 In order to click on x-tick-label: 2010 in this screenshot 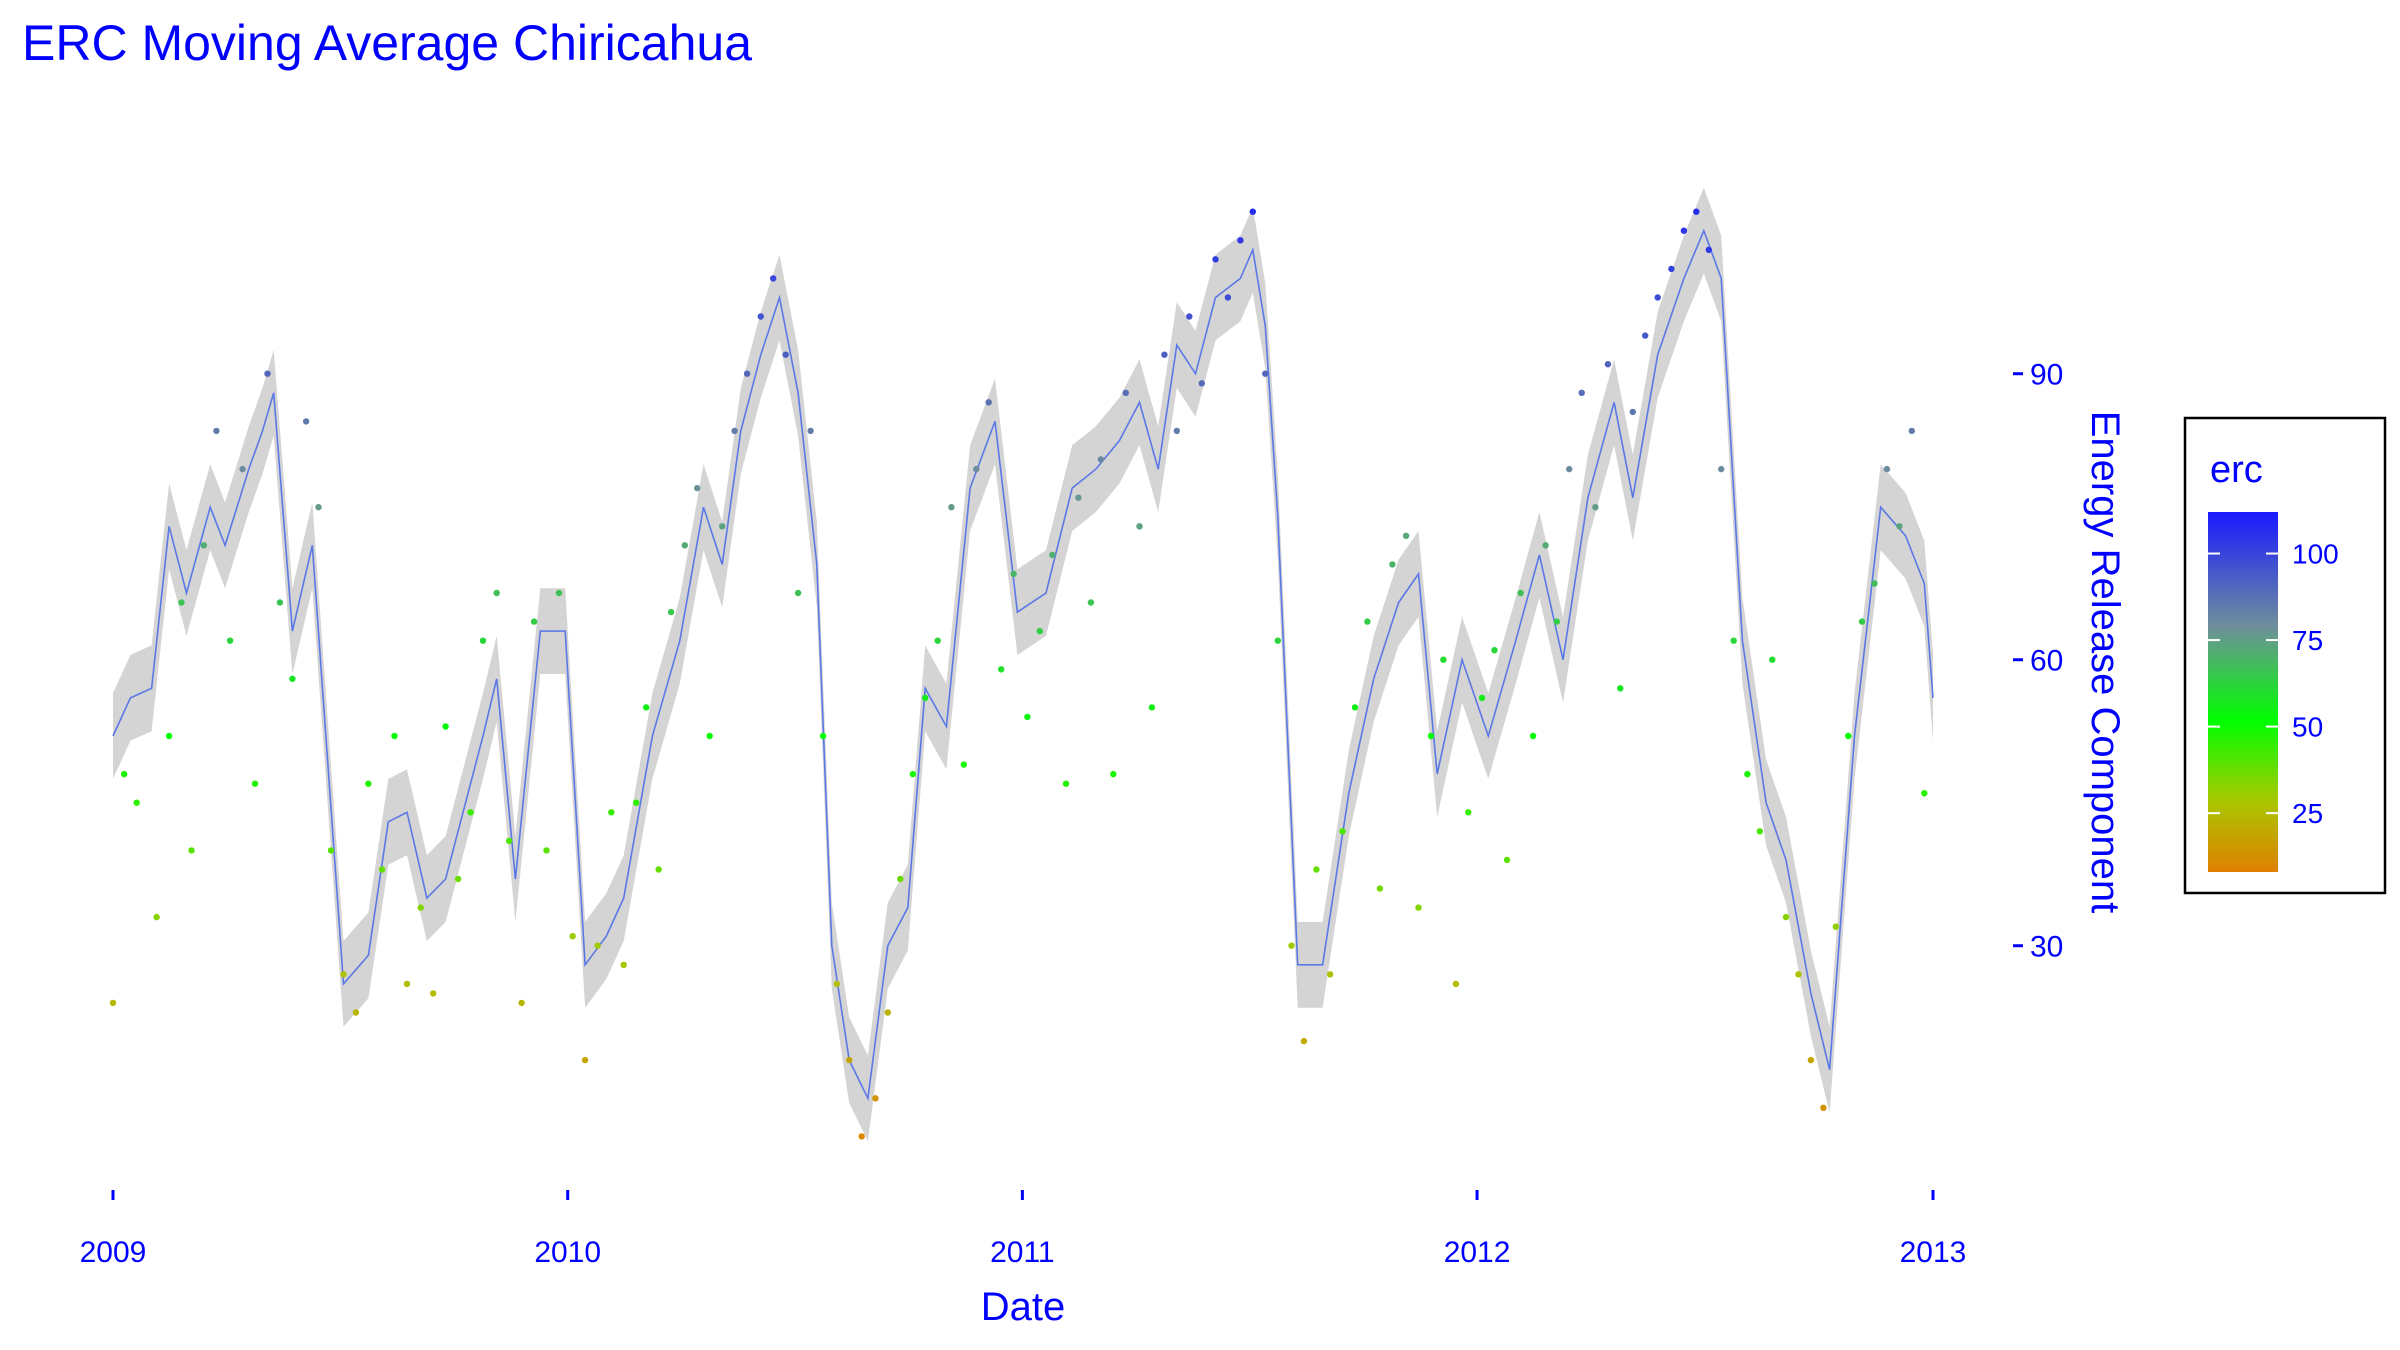, I will do `click(567, 1252)`.